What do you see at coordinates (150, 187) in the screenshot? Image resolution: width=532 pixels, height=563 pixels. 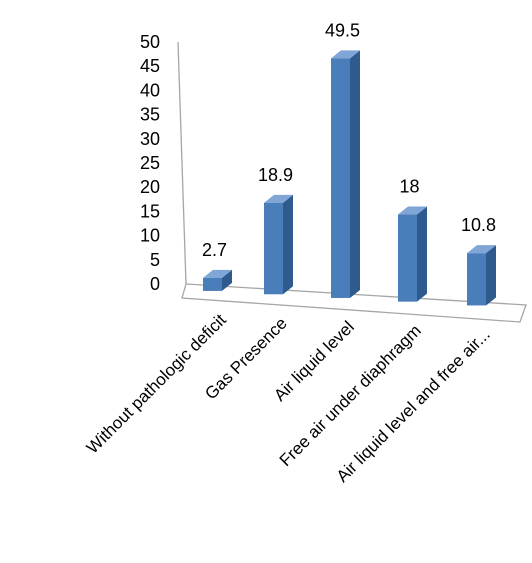 I see `y-tick-label: 20` at bounding box center [150, 187].